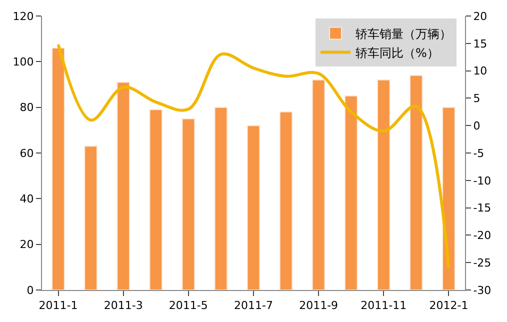 The width and height of the screenshot is (507, 322). Describe the element at coordinates (482, 263) in the screenshot. I see `y2-tick-label: -25` at that location.